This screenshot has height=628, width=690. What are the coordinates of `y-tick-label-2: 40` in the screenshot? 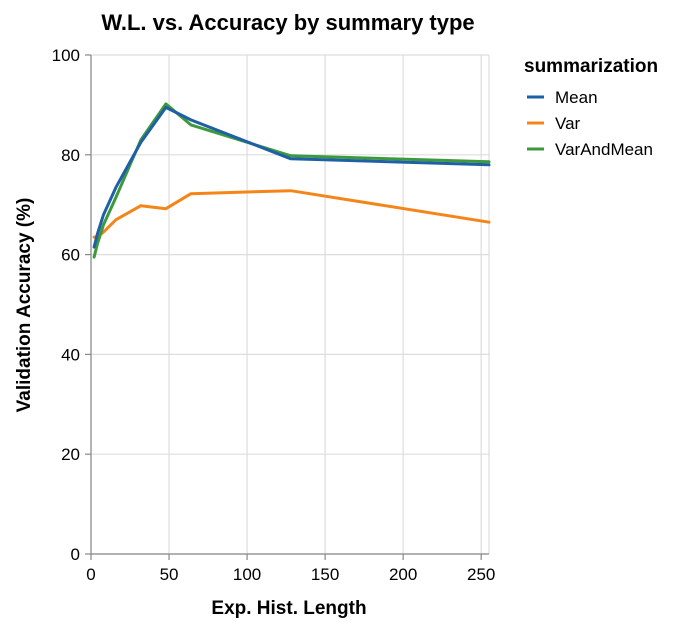 It's located at (70, 354).